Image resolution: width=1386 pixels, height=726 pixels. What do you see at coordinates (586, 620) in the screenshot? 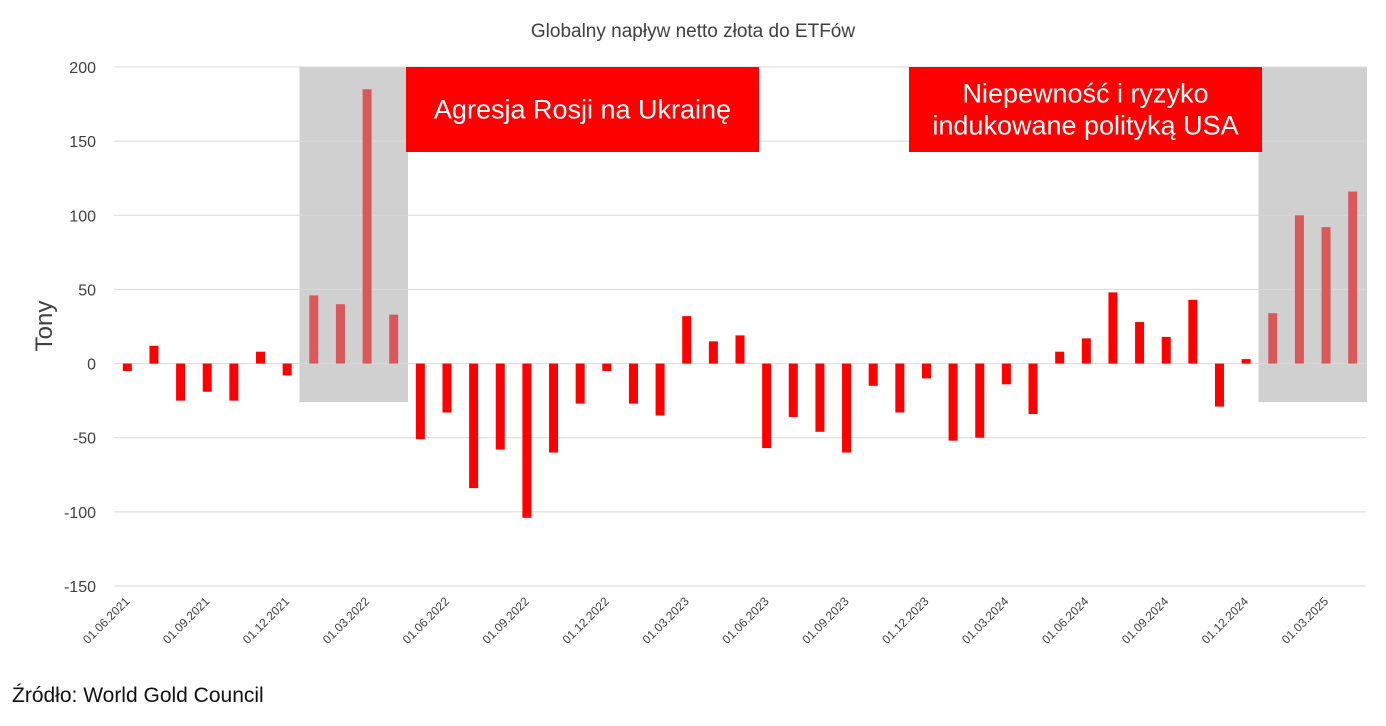
I see `x-tick-label: 01.12.2022` at bounding box center [586, 620].